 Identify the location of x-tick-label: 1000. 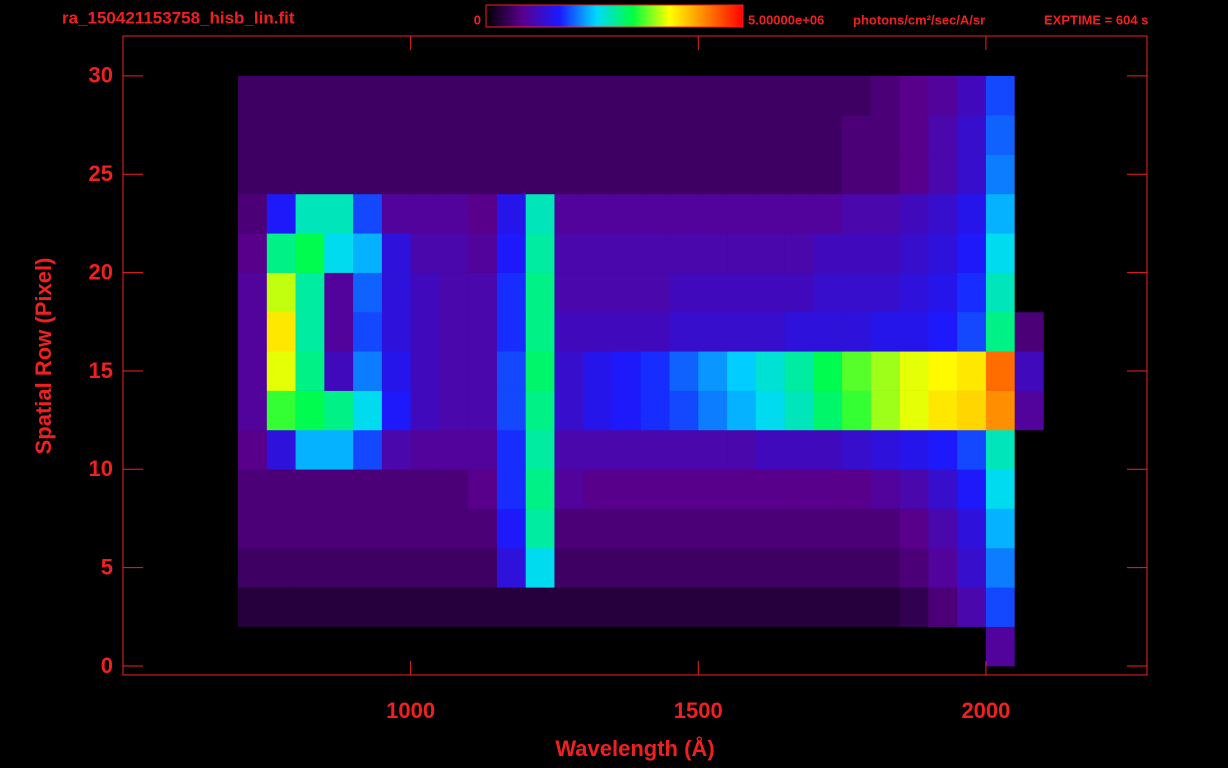
(410, 710).